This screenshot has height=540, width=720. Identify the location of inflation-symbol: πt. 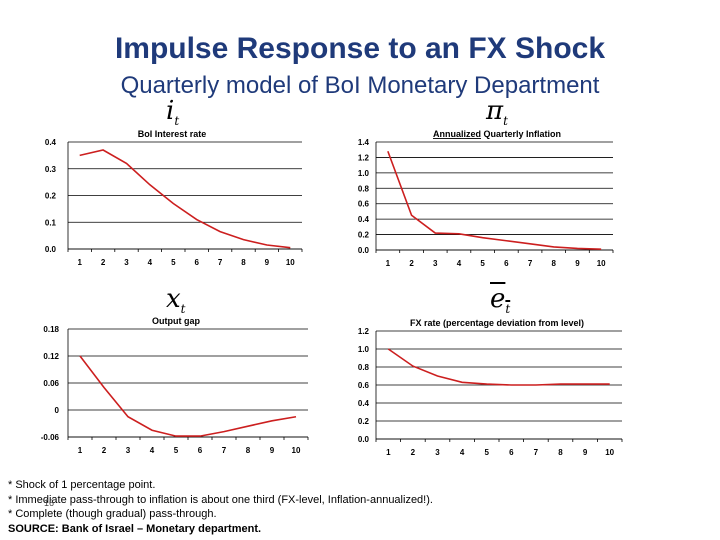
(497, 112).